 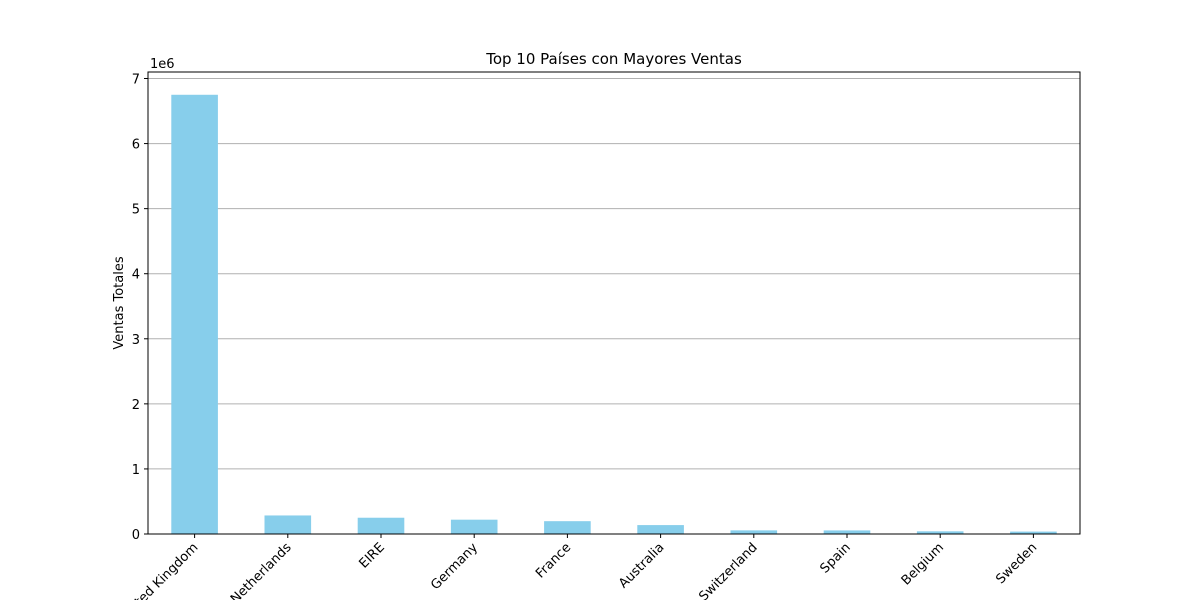 I want to click on x-tick-label: Netherlands, so click(x=261, y=570).